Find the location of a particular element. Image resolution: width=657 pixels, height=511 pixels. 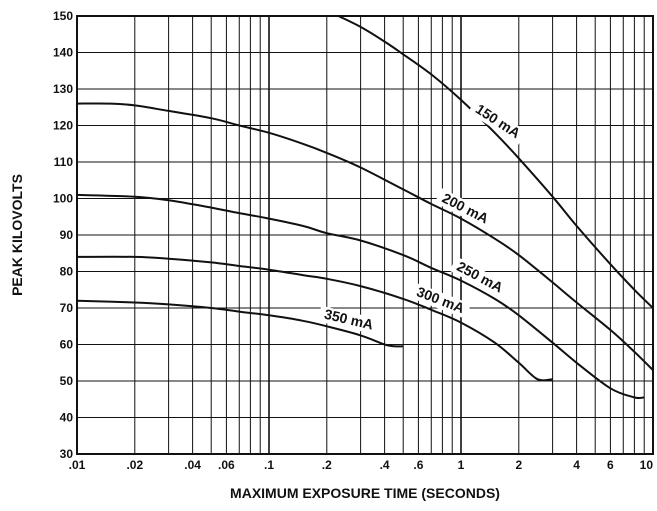

y-tick-label: 60 is located at coordinates (67, 345).